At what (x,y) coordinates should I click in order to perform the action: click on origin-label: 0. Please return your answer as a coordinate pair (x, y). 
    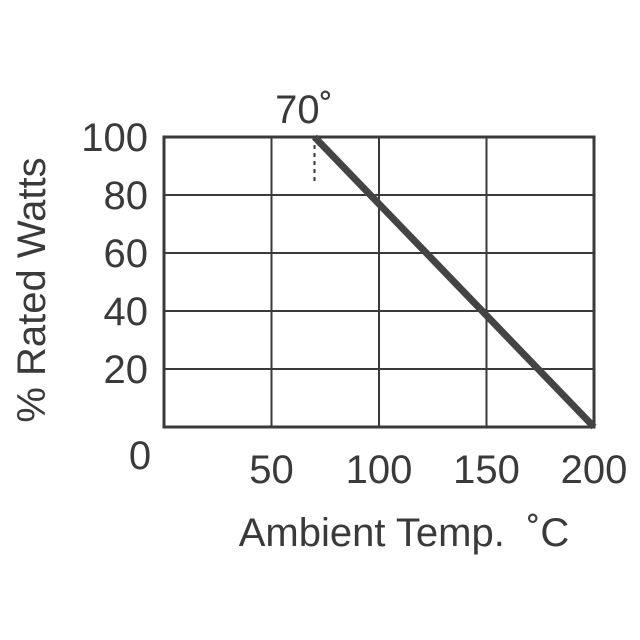
    Looking at the image, I should click on (140, 456).